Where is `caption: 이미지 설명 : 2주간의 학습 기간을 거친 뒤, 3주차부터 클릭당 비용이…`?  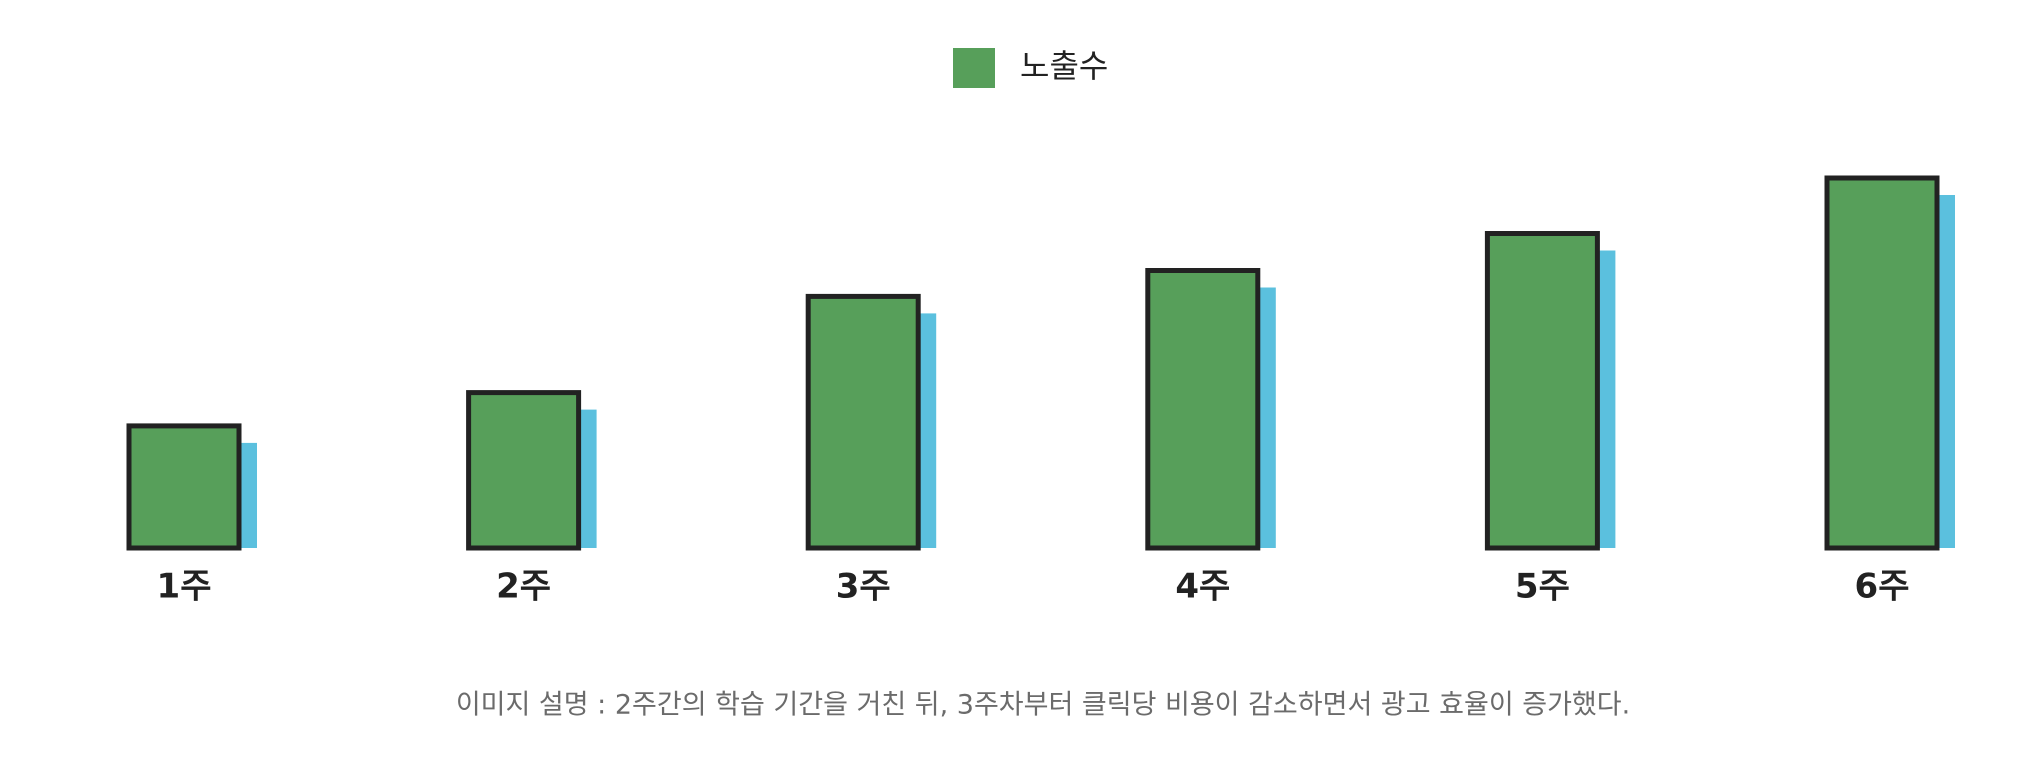 caption: 이미지 설명 : 2주간의 학습 기간을 거친 뒤, 3주차부터 클릭당 비용이… is located at coordinates (1043, 705).